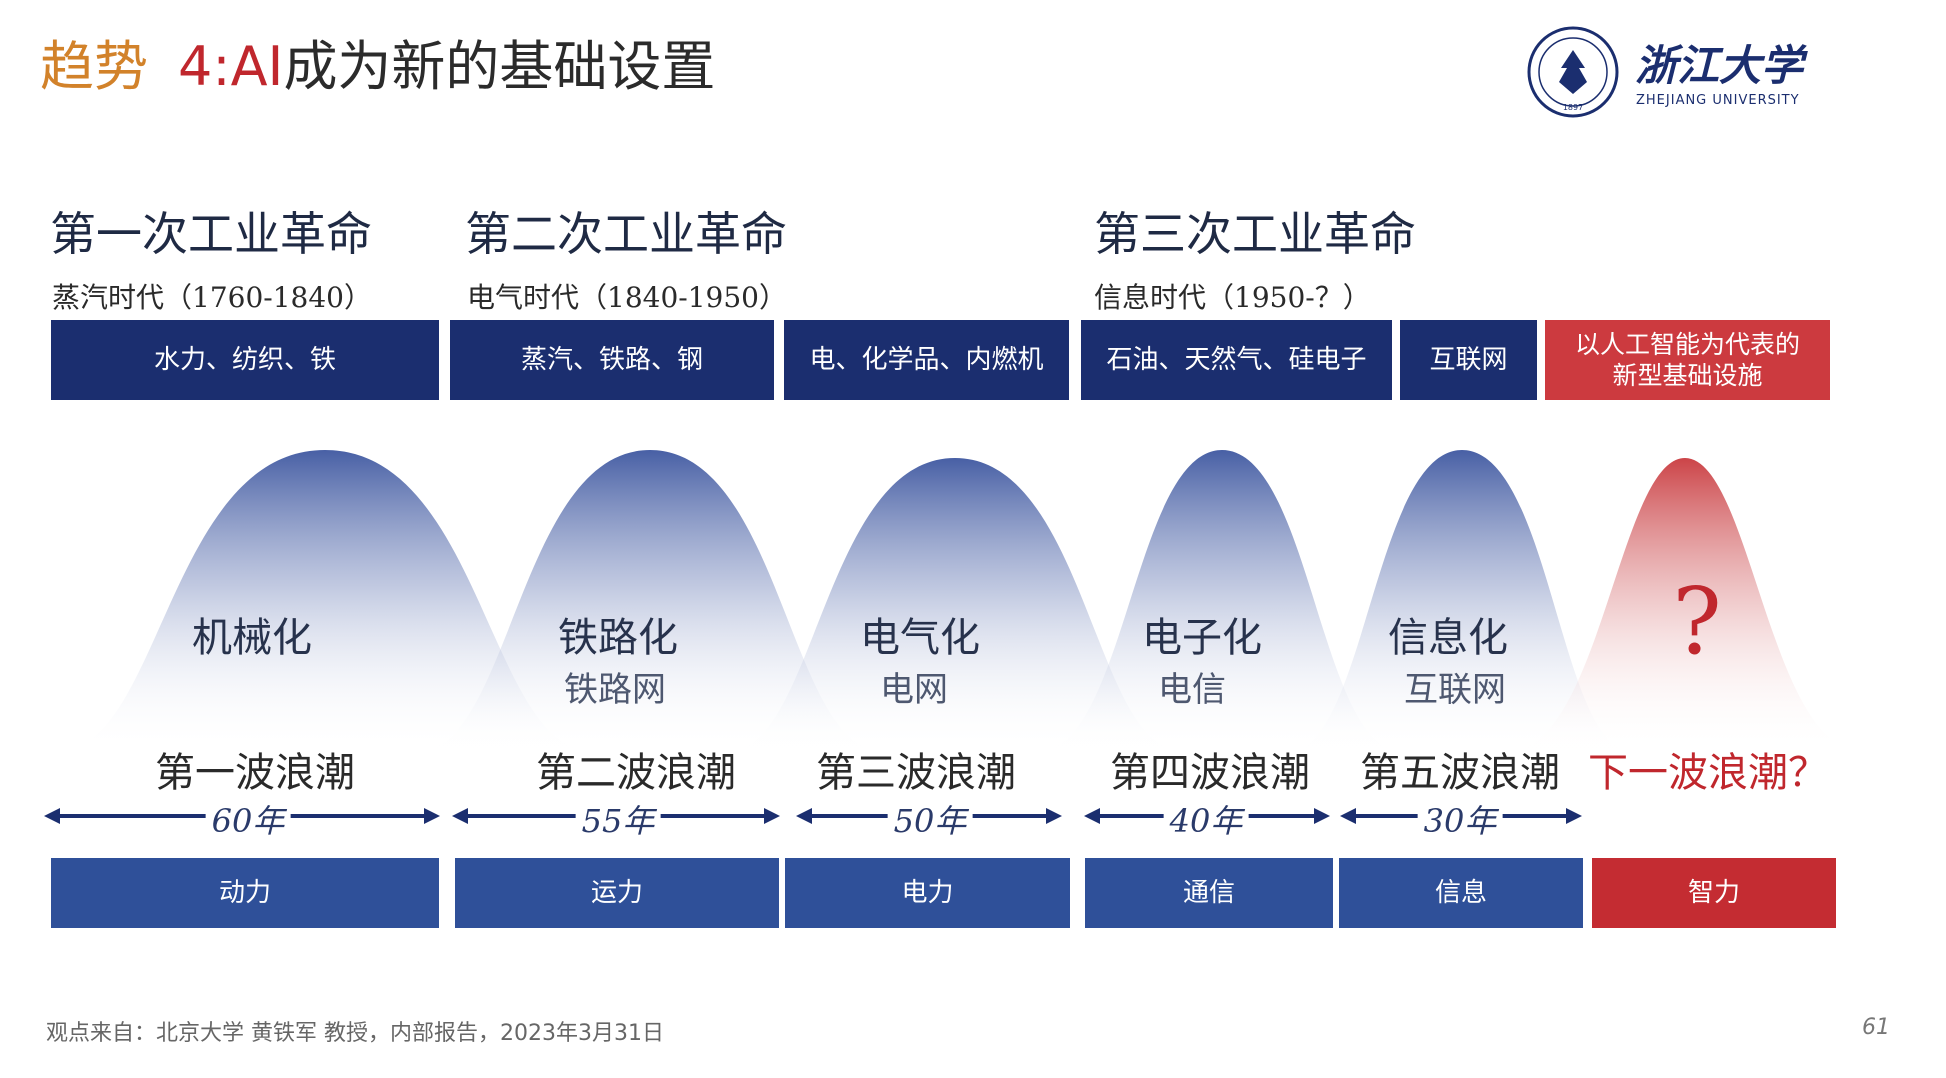  What do you see at coordinates (914, 690) in the screenshot?
I see `wave-3-sub: 电网` at bounding box center [914, 690].